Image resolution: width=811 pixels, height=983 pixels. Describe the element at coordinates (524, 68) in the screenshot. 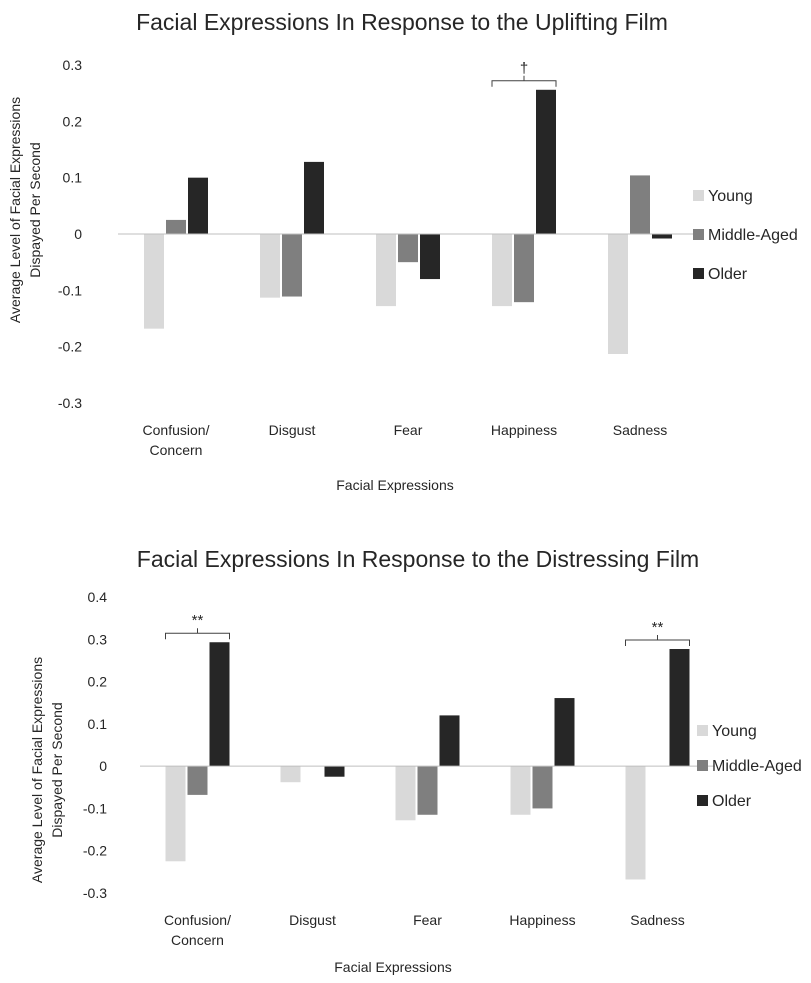

I see `significance-marker: †` at that location.